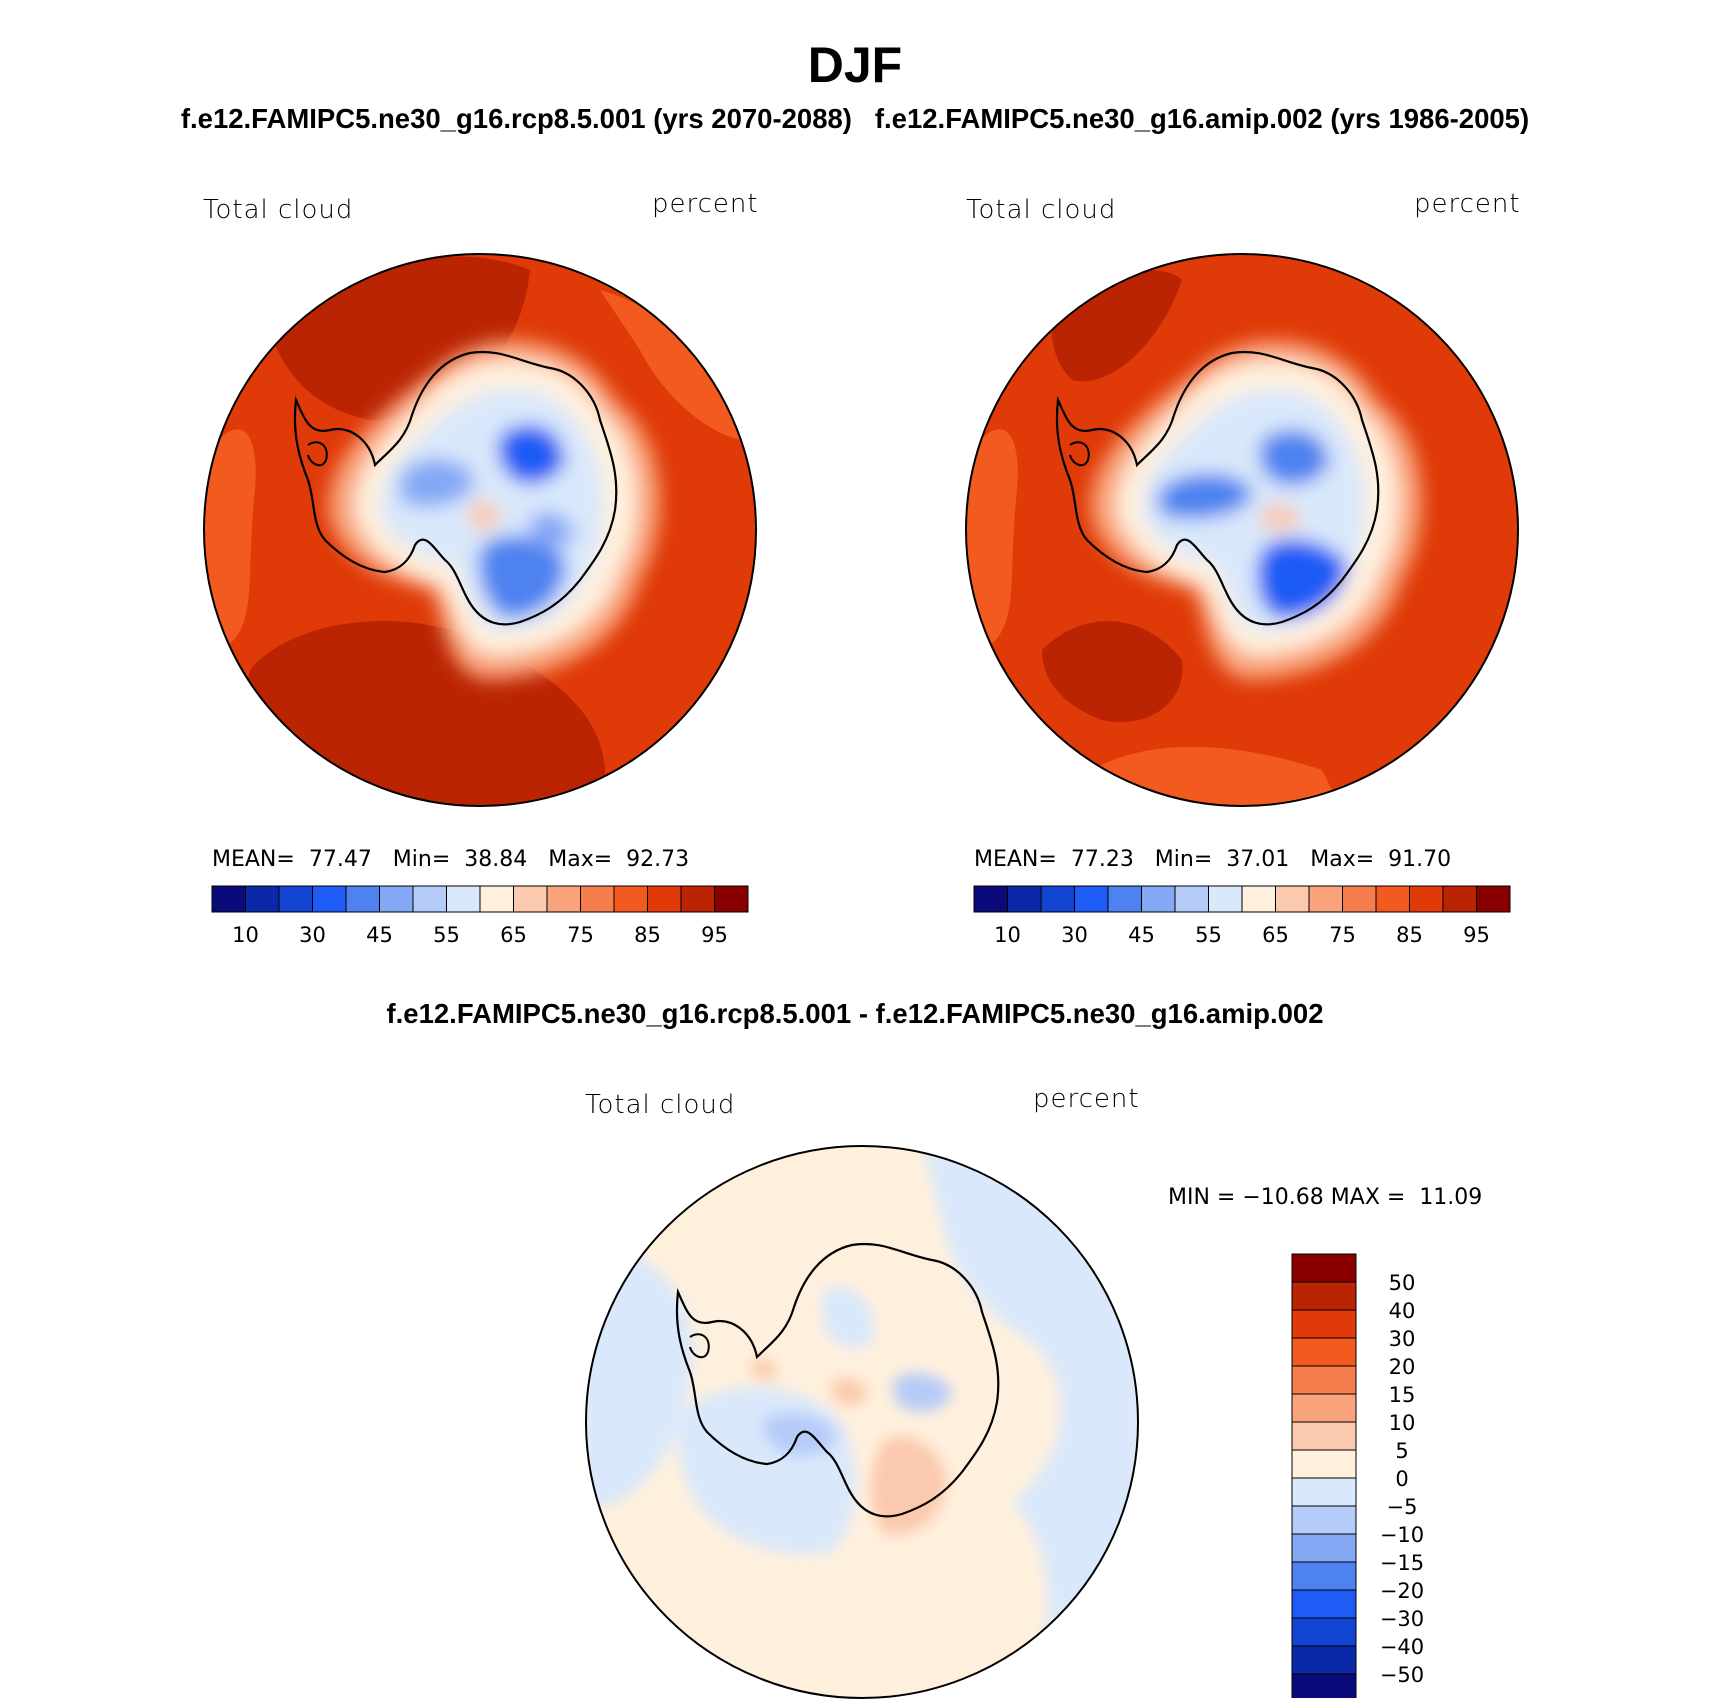  I want to click on diff-units-label: percent, so click(1086, 1099).